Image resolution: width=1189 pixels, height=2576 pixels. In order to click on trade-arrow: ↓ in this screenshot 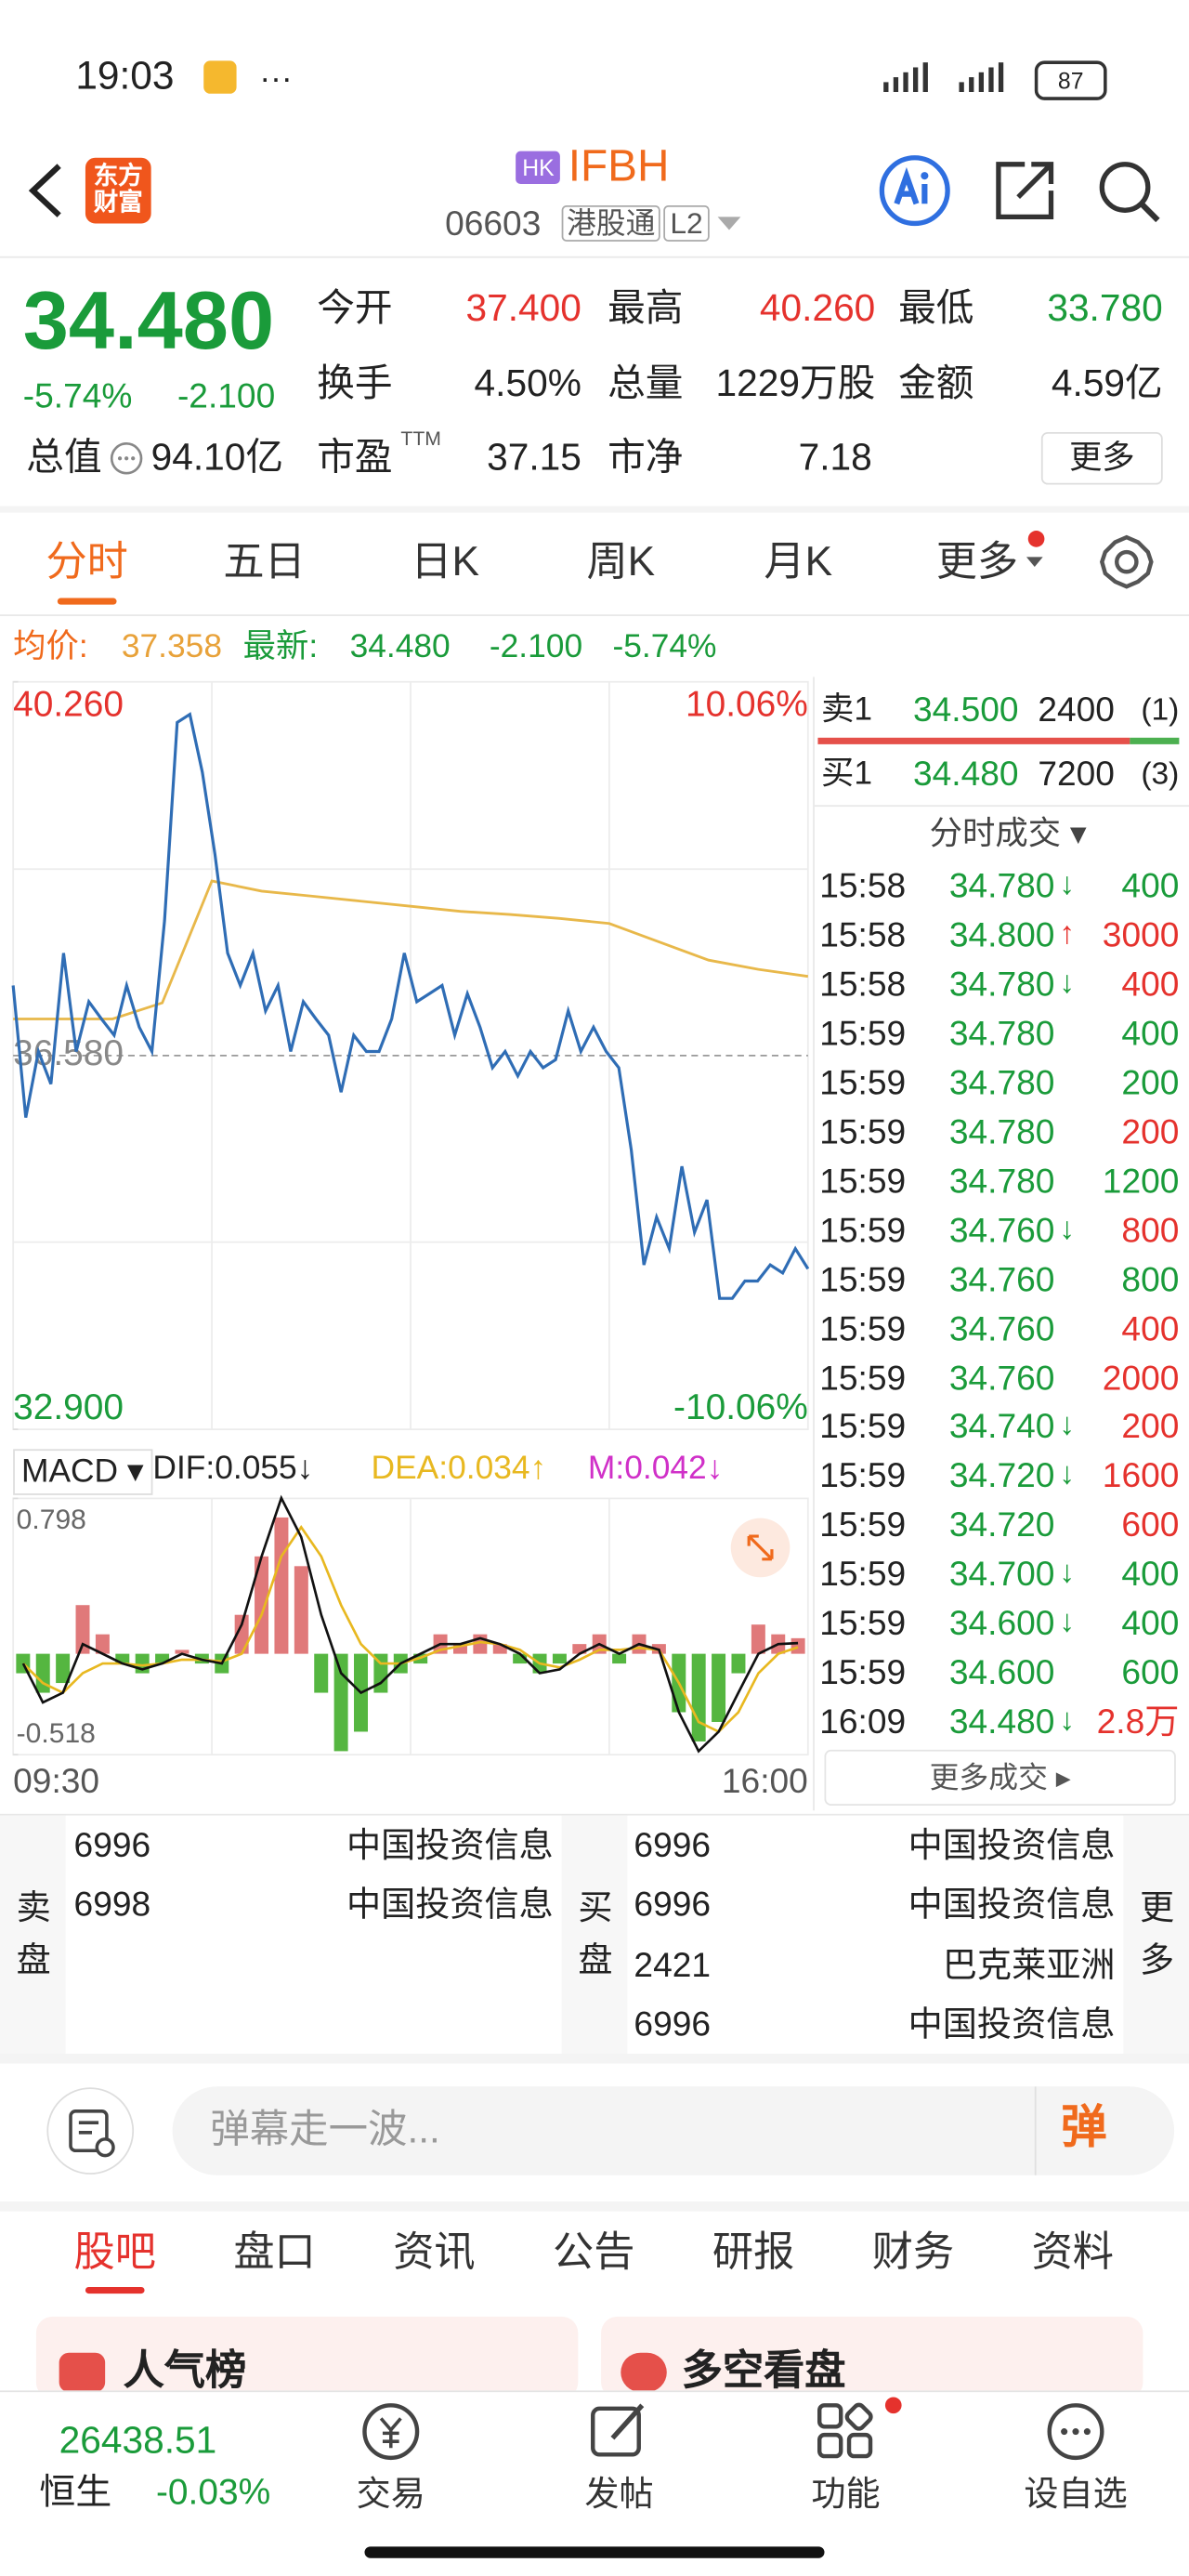, I will do `click(1067, 983)`.